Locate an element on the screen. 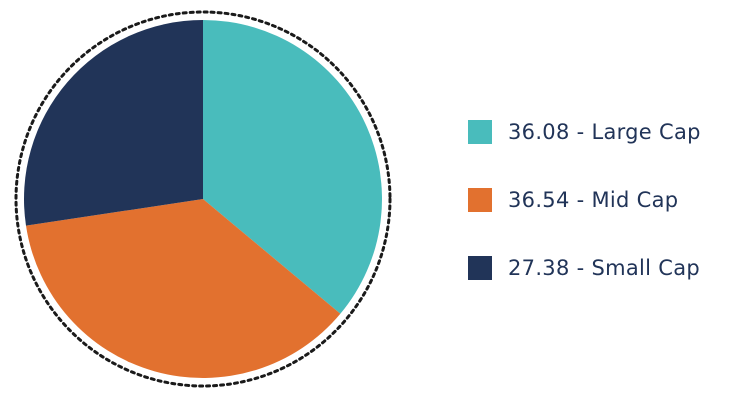 The width and height of the screenshot is (751, 400). legend-item-mid-cap: 36.54 - Mid Cap is located at coordinates (608, 200).